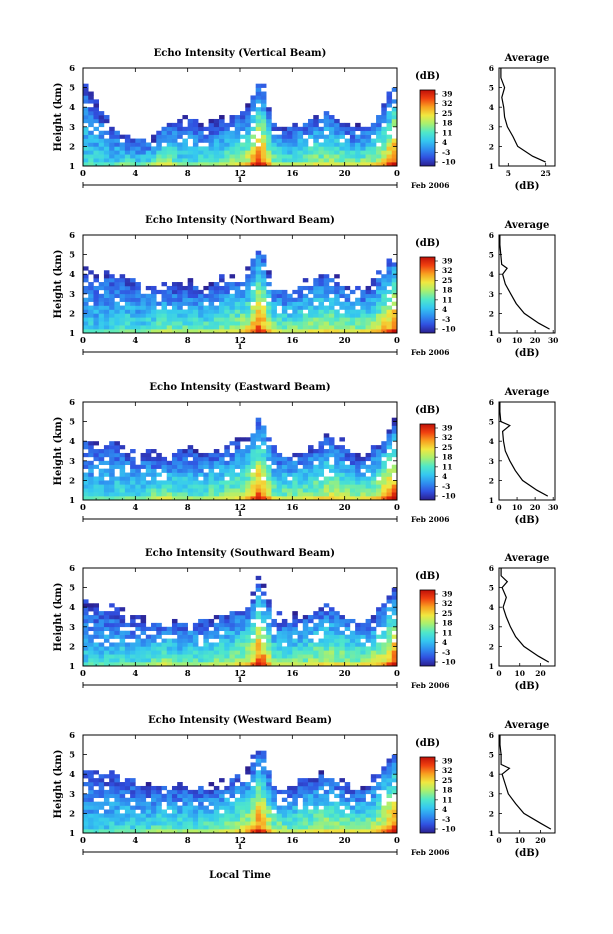  I want to click on y-tick-label: 6, so click(72, 736).